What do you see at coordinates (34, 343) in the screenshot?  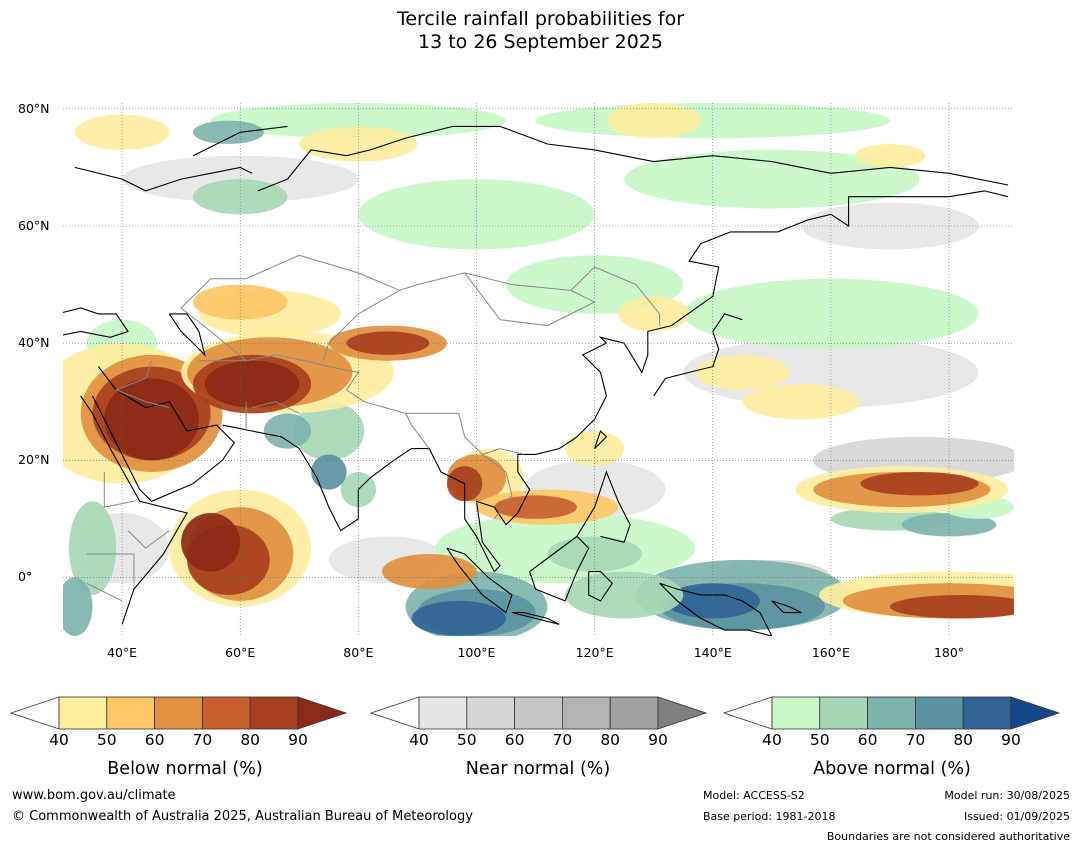 I see `latitude-label: 40°N` at bounding box center [34, 343].